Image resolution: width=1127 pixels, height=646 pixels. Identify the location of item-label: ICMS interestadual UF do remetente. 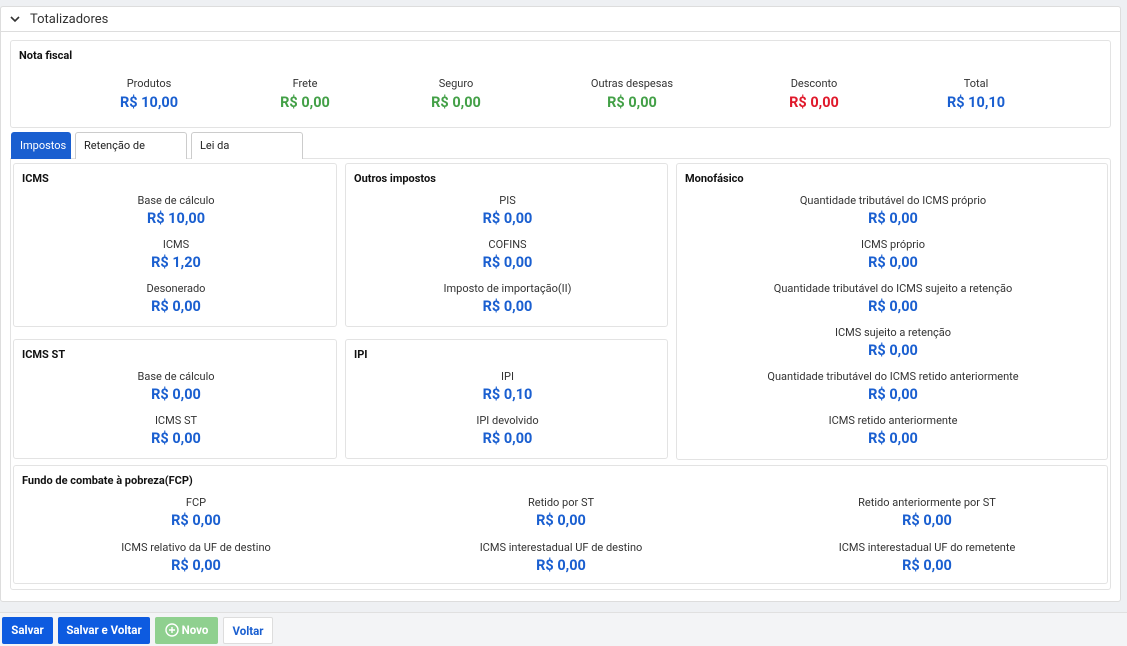
(927, 547).